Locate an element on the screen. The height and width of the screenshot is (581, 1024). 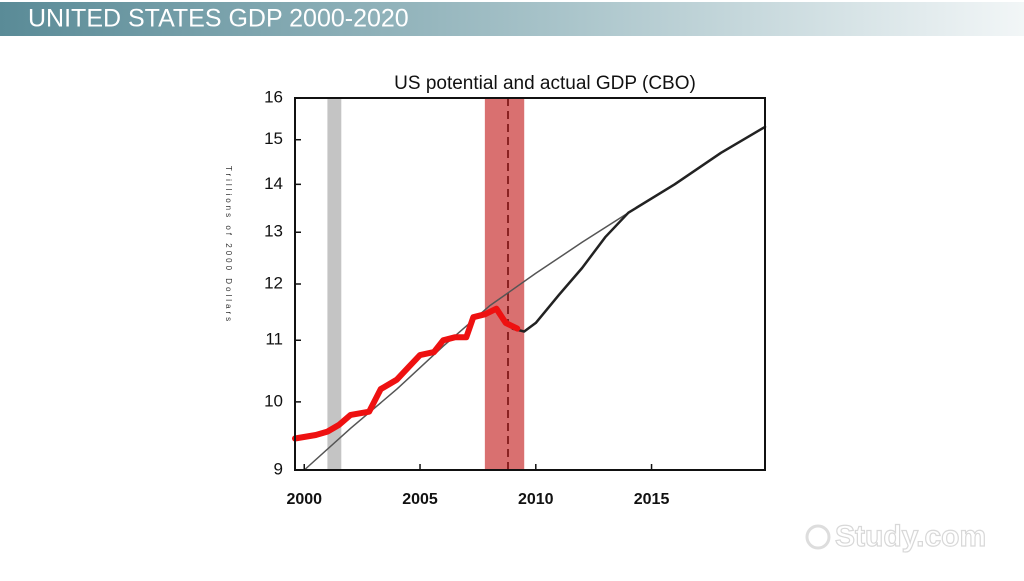
slide-title: UNITED STATES GDP 2000-2020 is located at coordinates (218, 19).